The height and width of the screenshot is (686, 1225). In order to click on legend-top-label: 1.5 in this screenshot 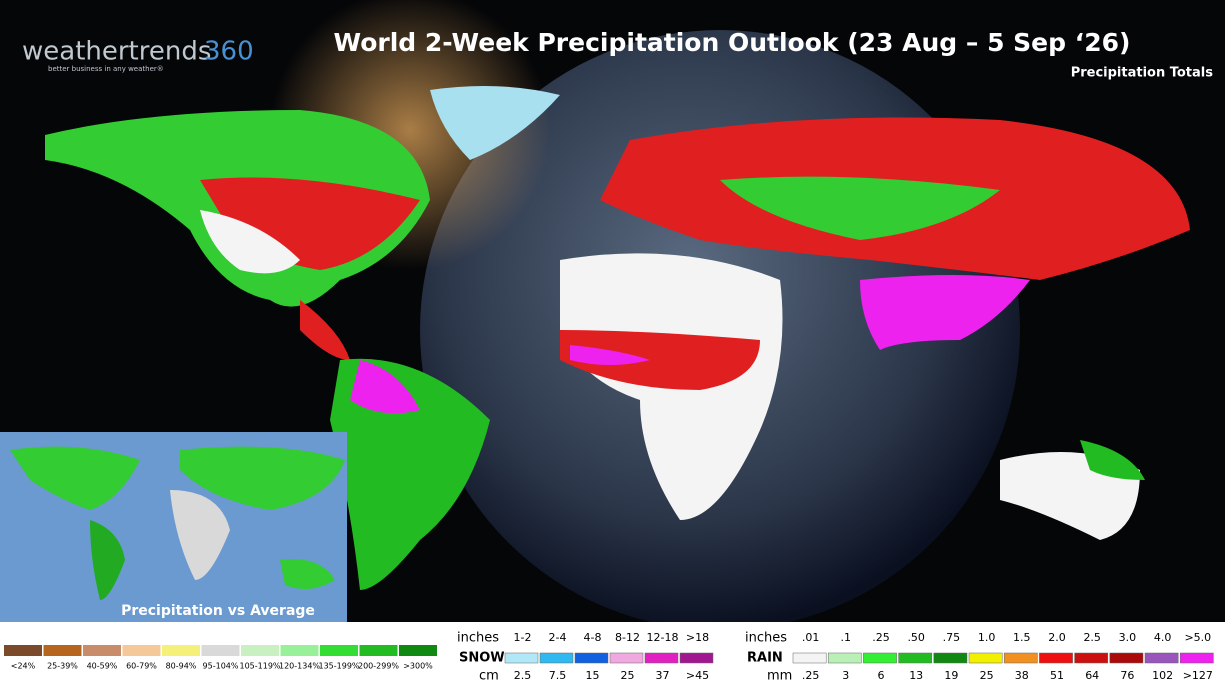, I will do `click(1022, 637)`.